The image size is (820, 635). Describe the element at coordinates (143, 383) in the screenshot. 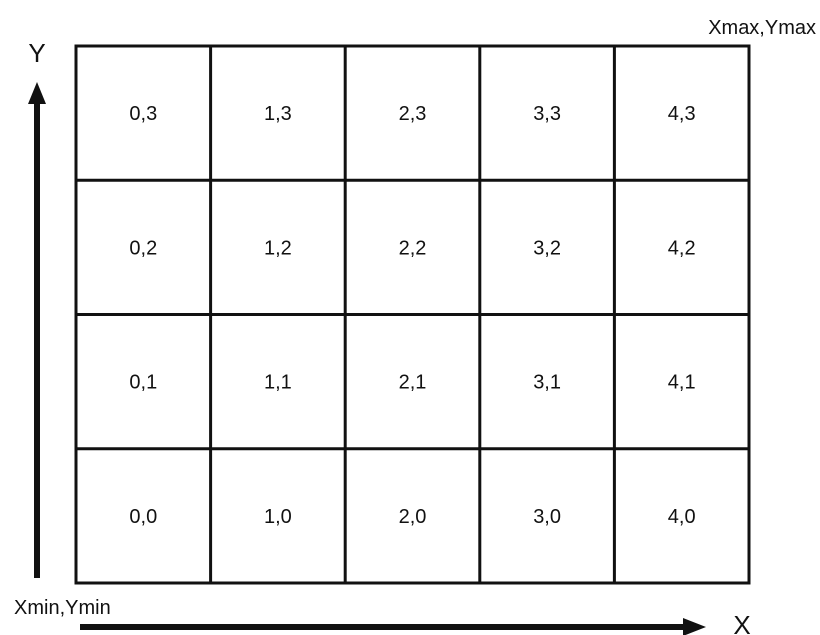

I see `grid-cell-label: 0,1` at that location.